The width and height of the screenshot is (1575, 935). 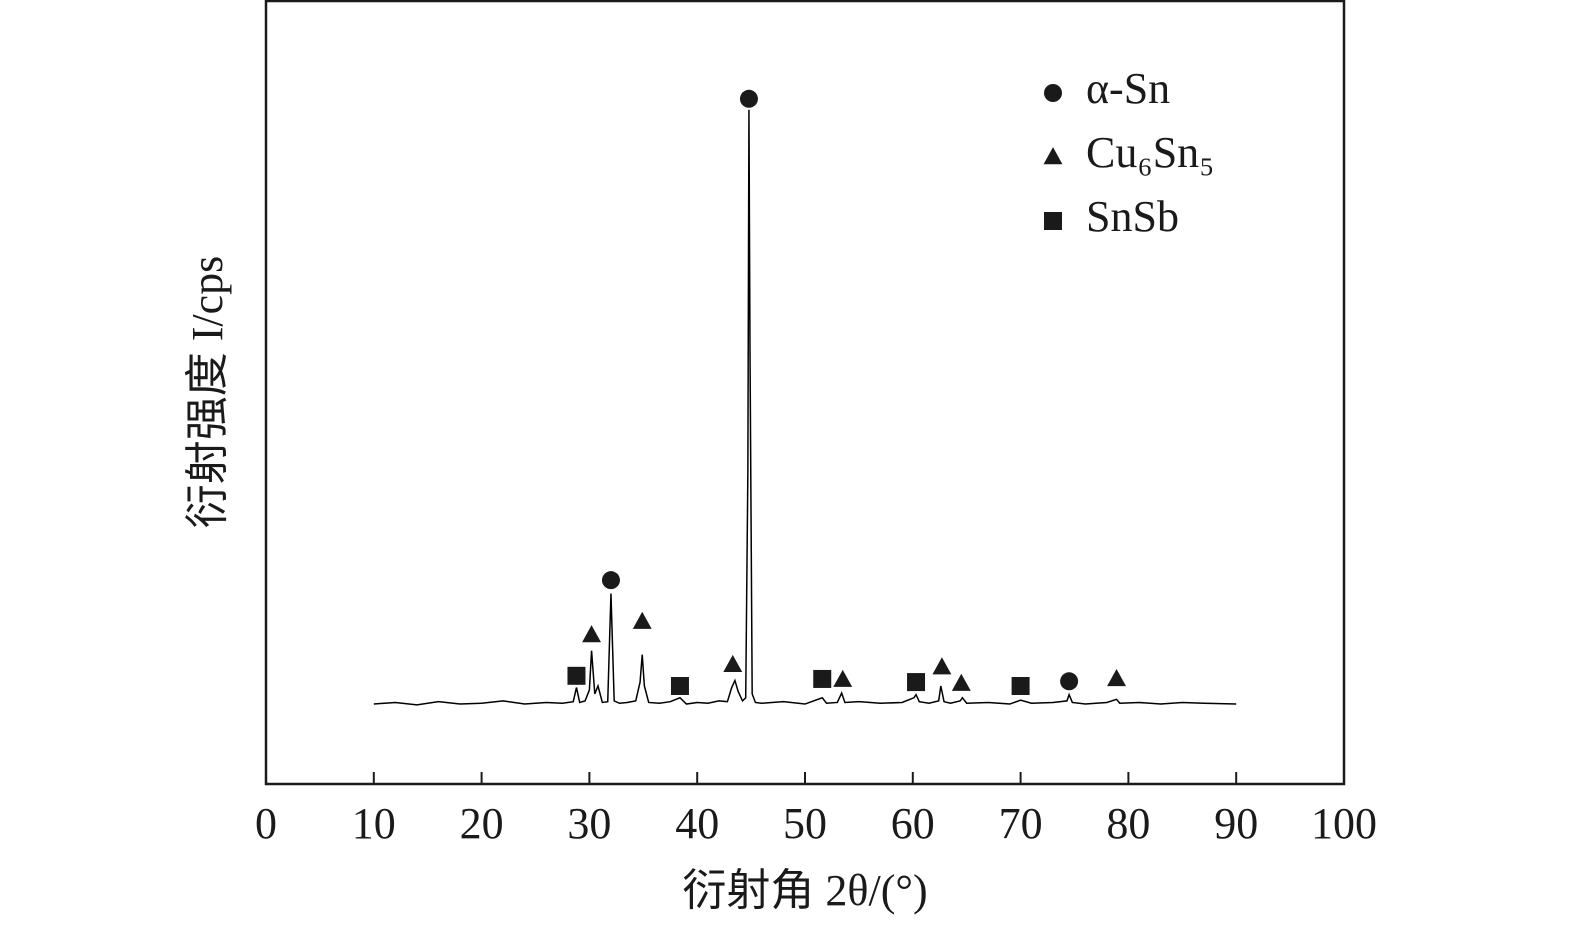 I want to click on legend-label: Cu₆Sn₅, so click(x=1150, y=152).